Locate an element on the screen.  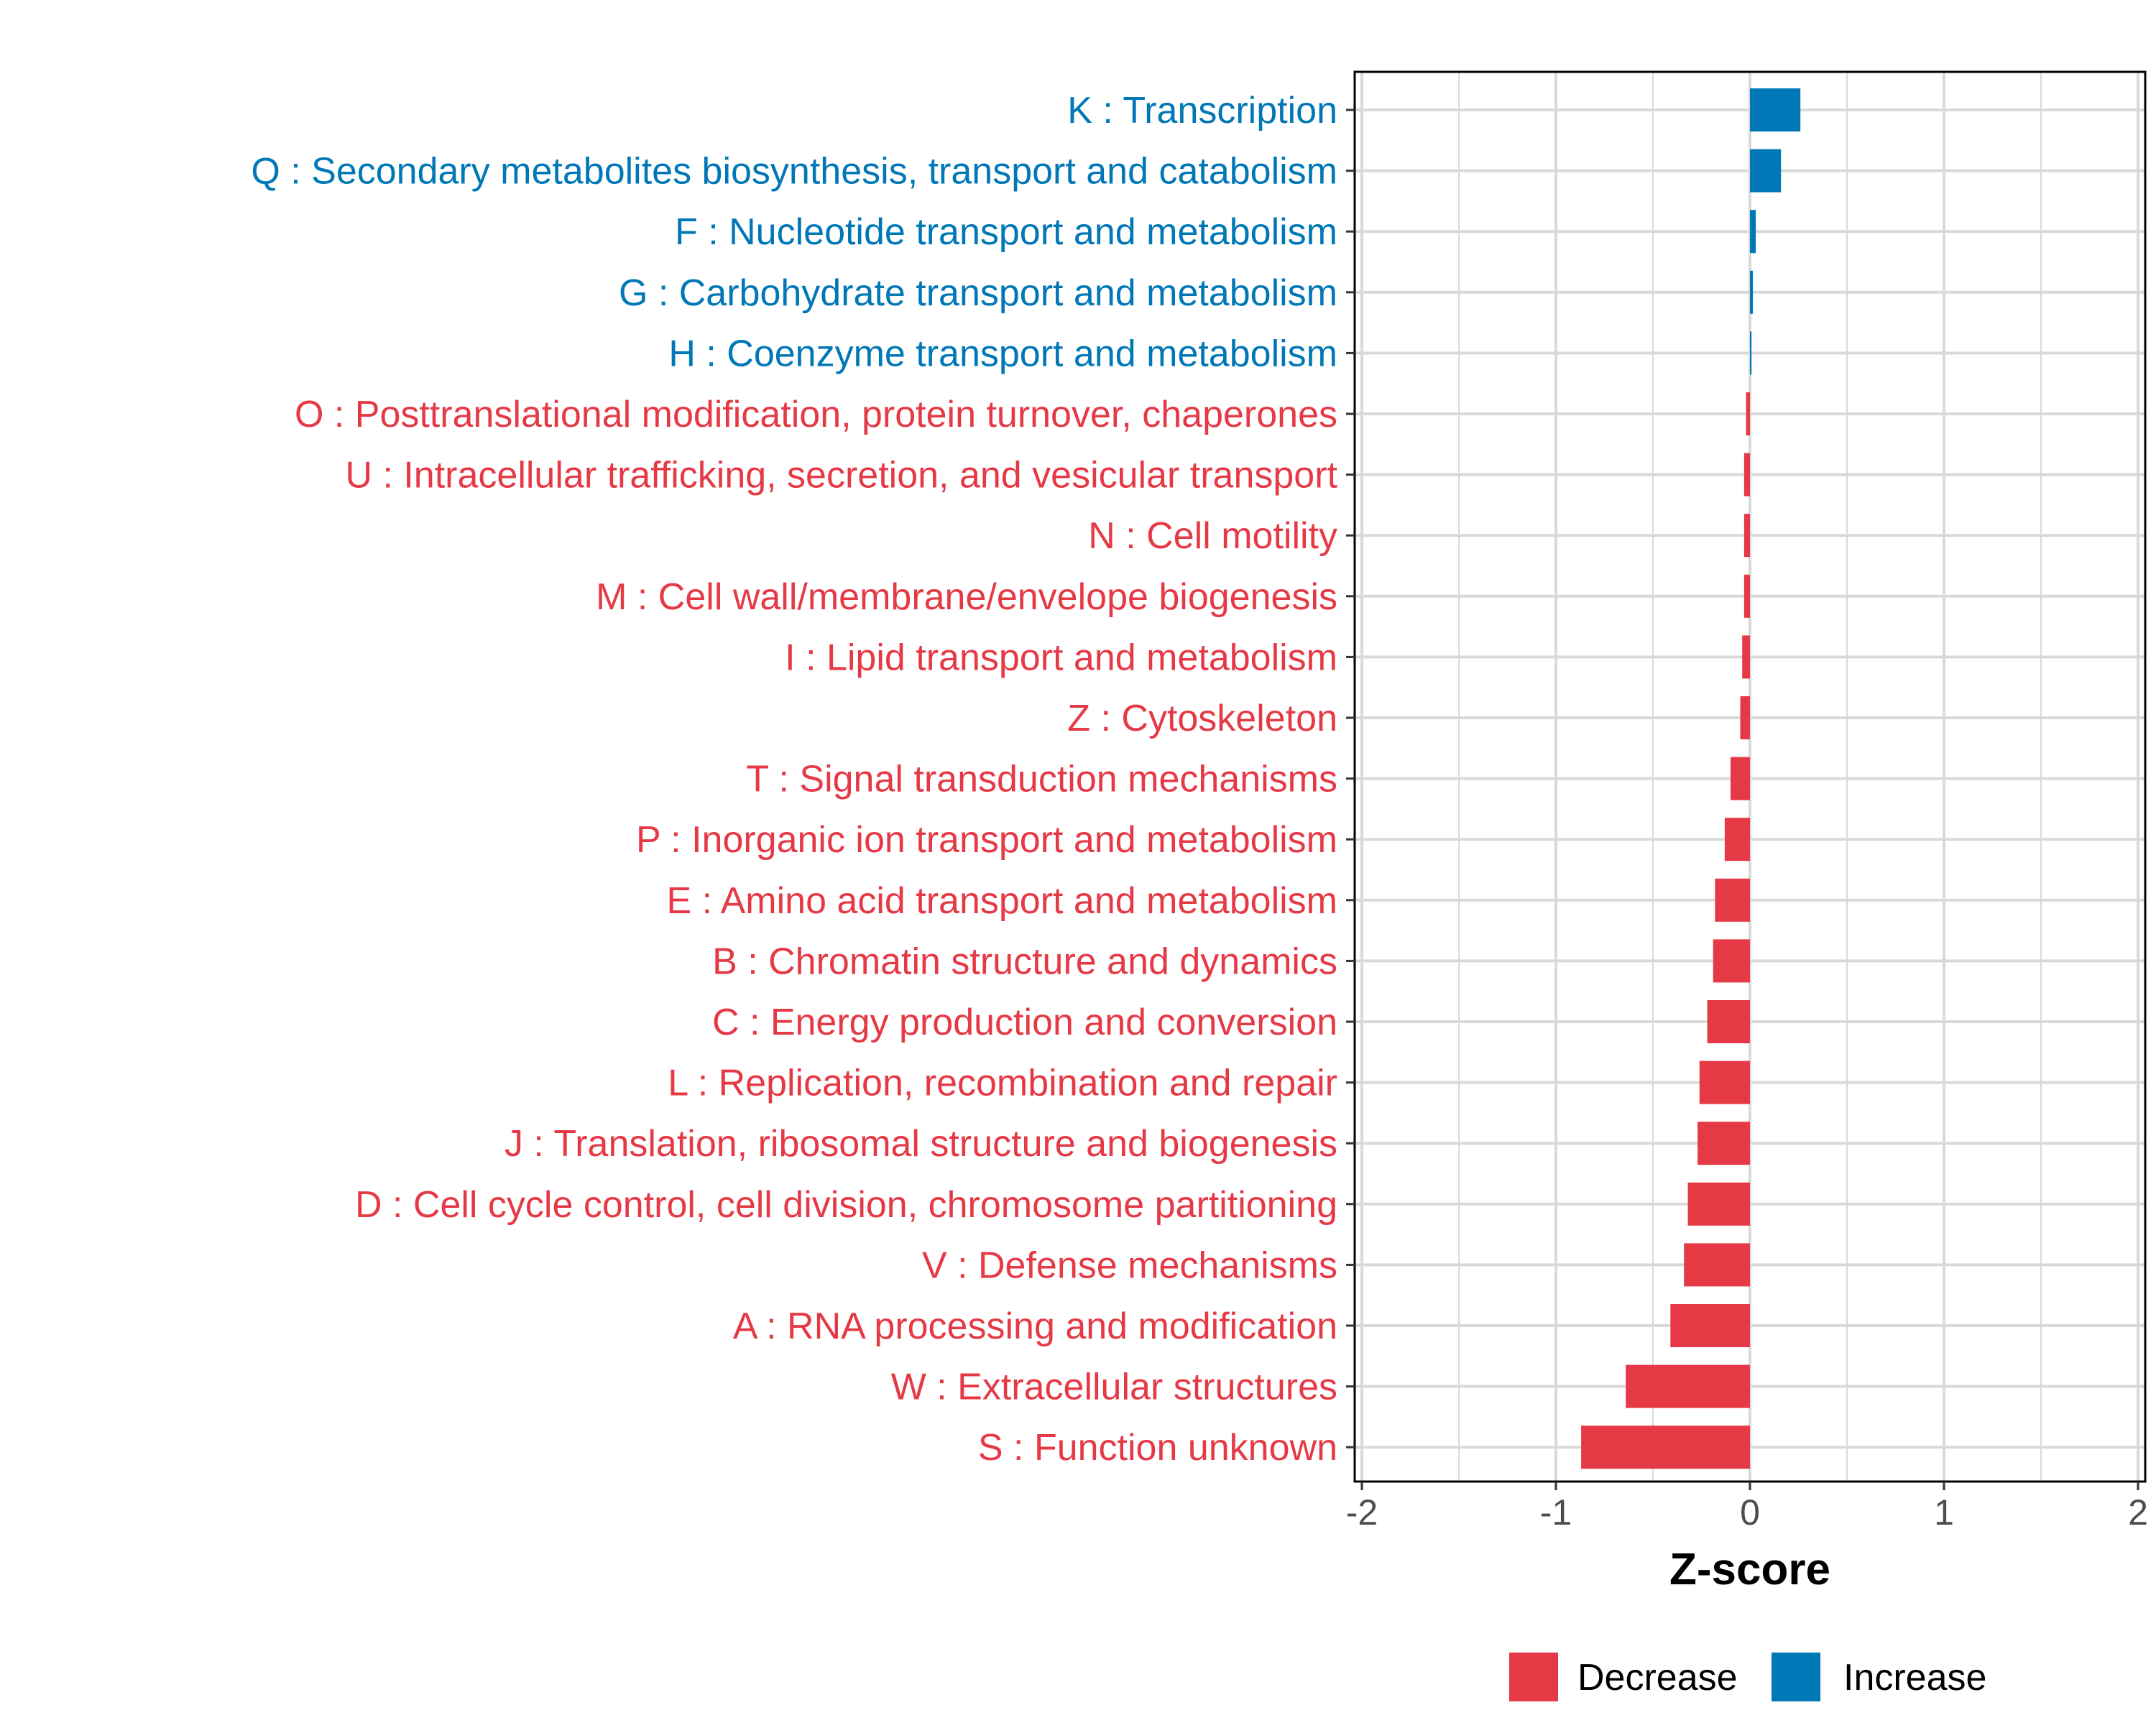
x-tick-label: -1 is located at coordinates (1556, 1513).